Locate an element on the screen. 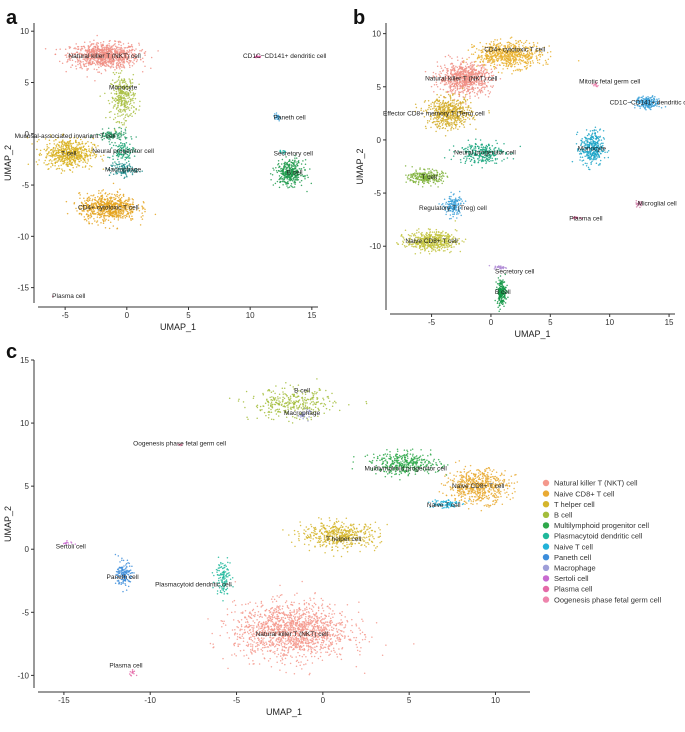  y-tick-label: -15 is located at coordinates (23, 288).